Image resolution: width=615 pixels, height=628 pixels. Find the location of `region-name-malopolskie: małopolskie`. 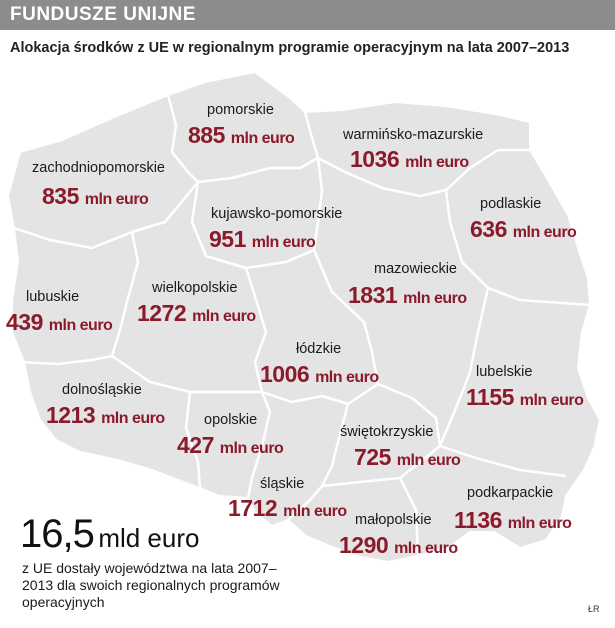

region-name-malopolskie: małopolskie is located at coordinates (393, 520).